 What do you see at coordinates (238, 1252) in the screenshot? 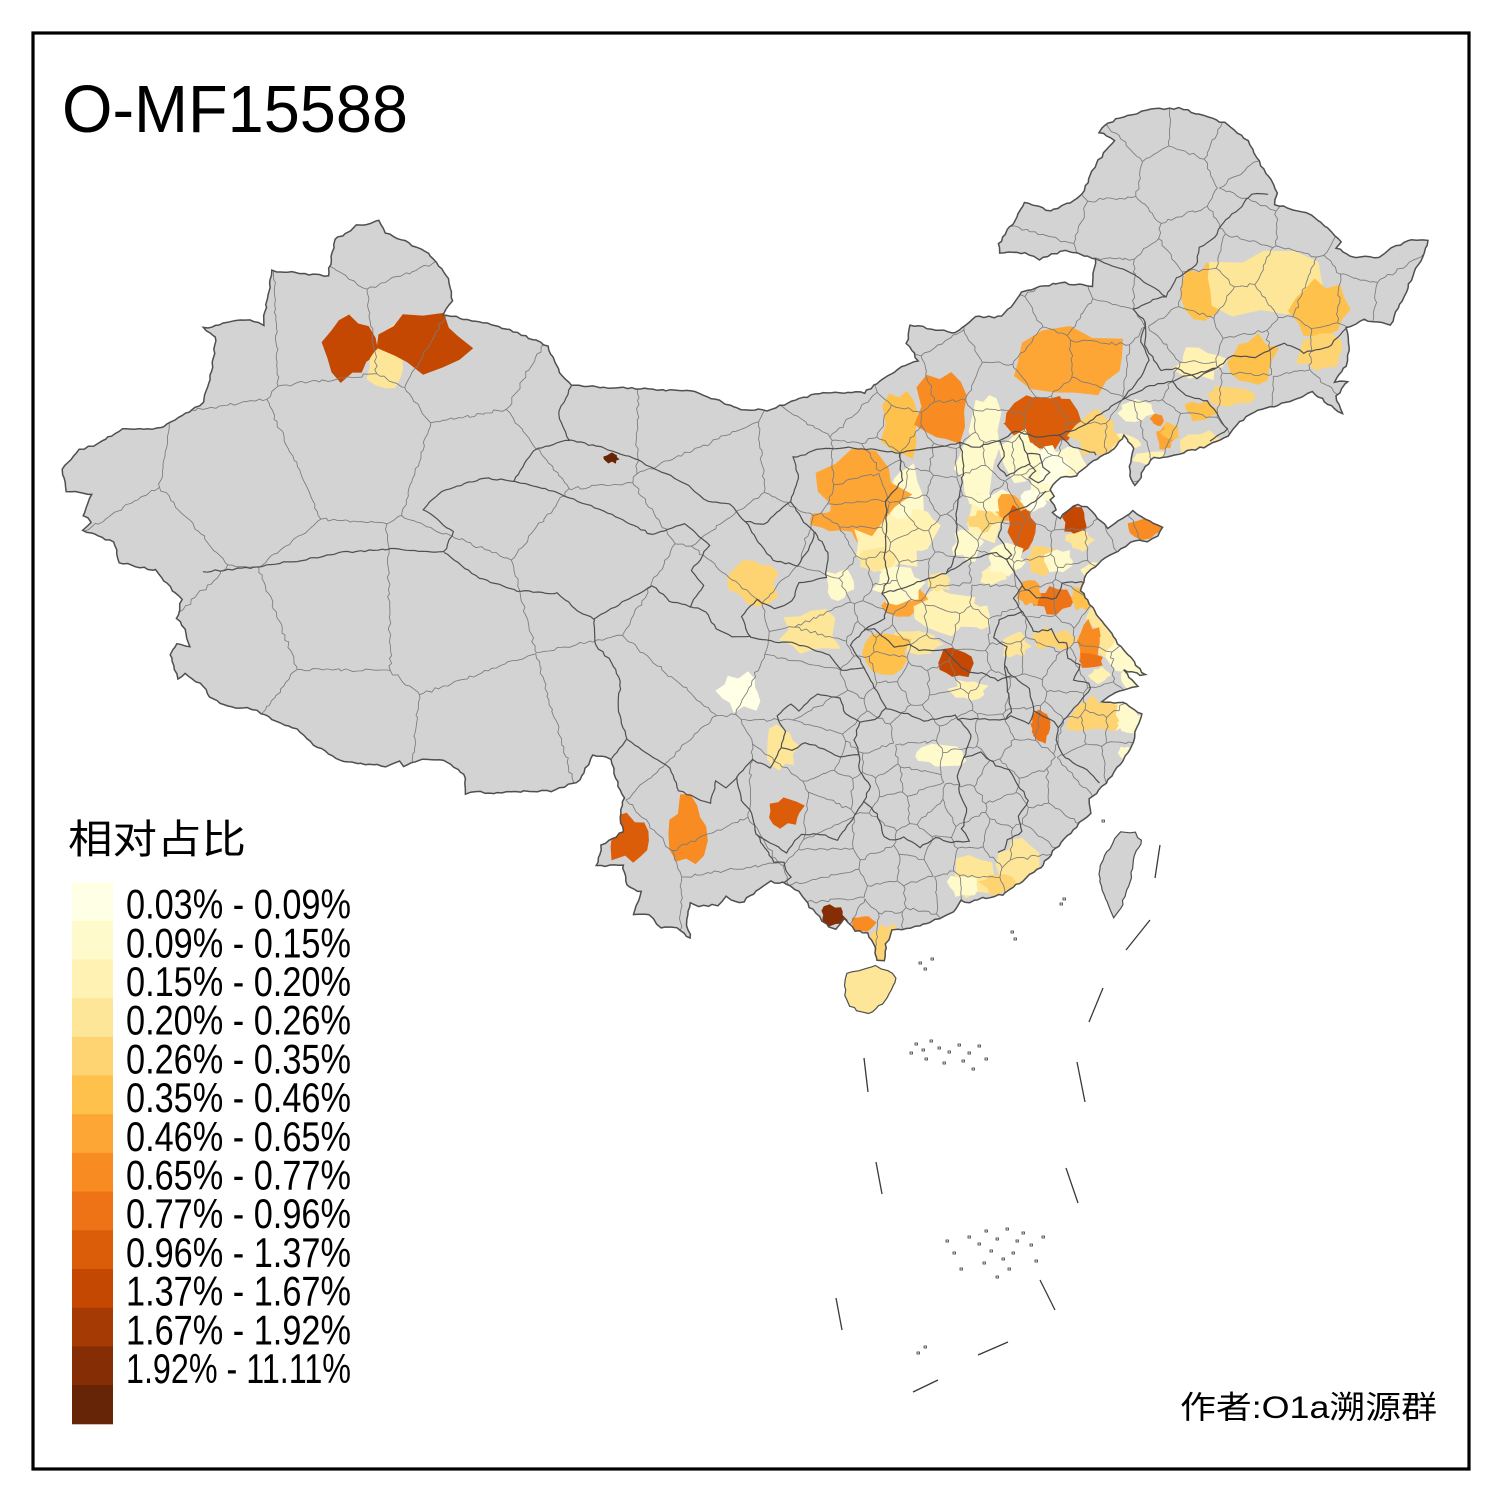
I see `svg-text: 0.96% - 1.37%` at bounding box center [238, 1252].